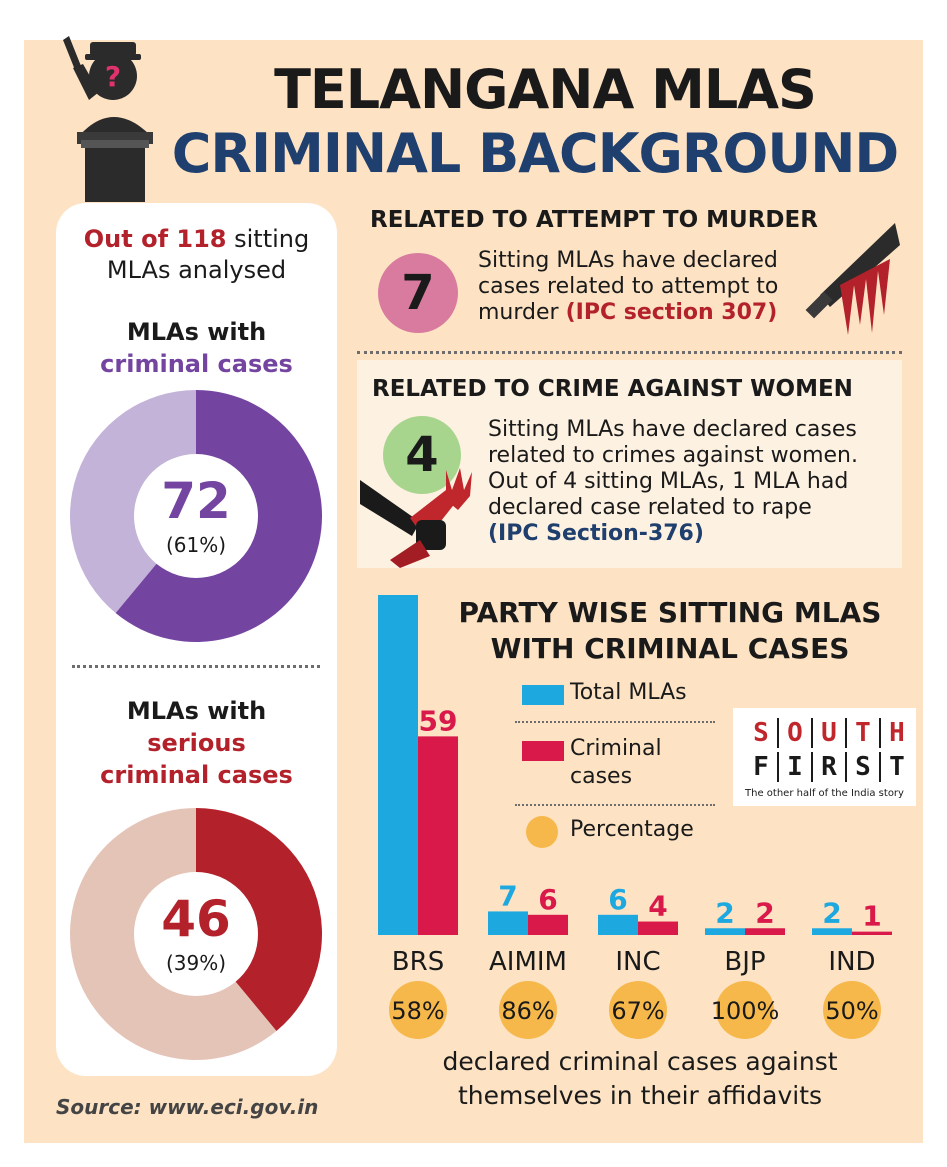  What do you see at coordinates (637, 962) in the screenshot?
I see `category-label-inc: INC` at bounding box center [637, 962].